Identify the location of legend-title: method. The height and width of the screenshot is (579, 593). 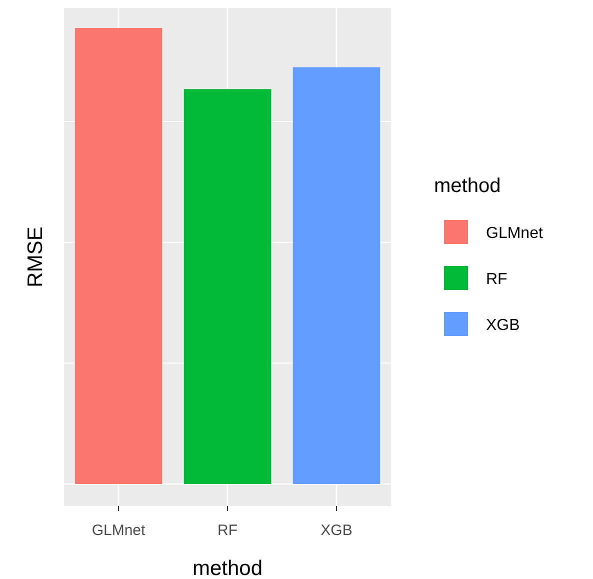
(467, 186).